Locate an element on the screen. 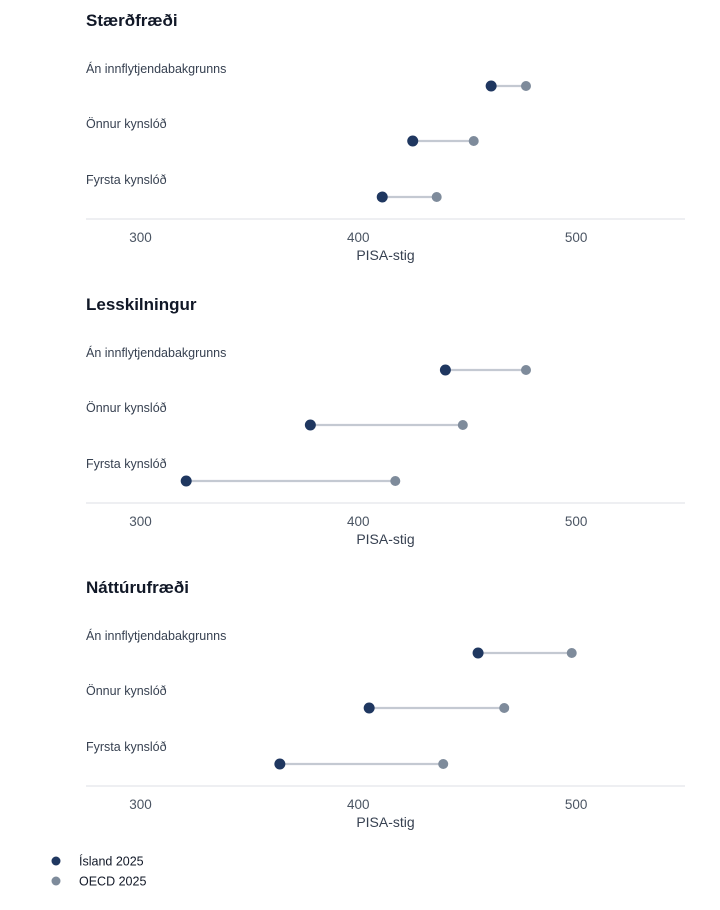 This screenshot has width=720, height=910. panel-title: Lesskilningur is located at coordinates (141, 304).